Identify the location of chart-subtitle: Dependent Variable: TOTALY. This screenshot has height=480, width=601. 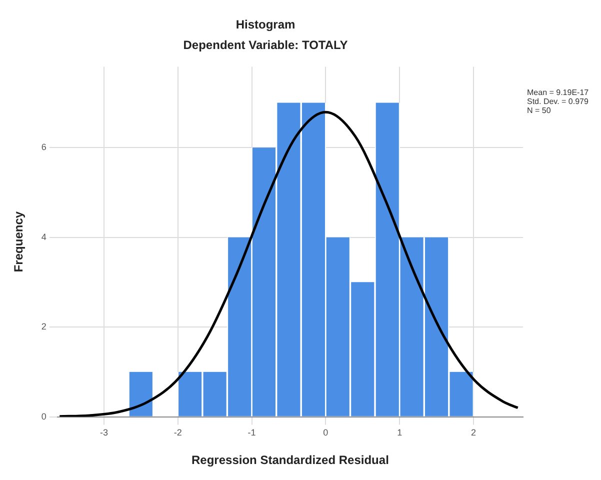
(265, 45).